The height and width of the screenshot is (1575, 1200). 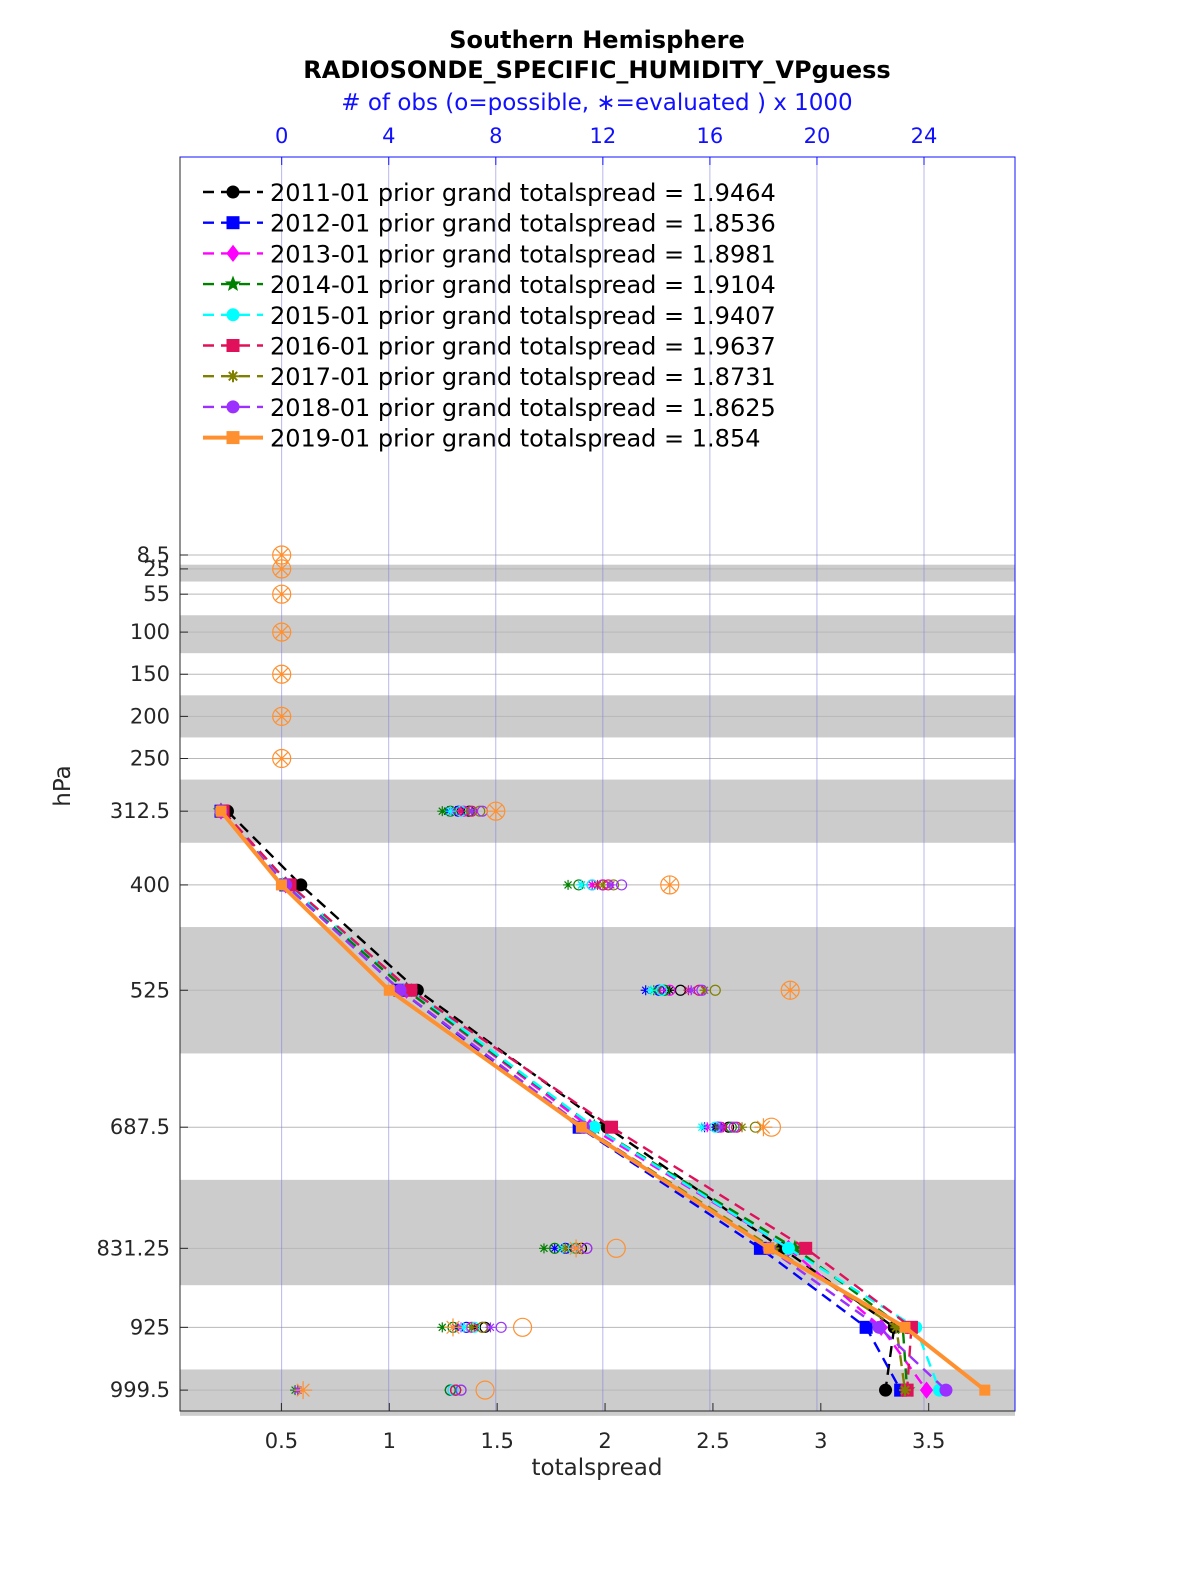 I want to click on y-tick-label: 100, so click(x=150, y=632).